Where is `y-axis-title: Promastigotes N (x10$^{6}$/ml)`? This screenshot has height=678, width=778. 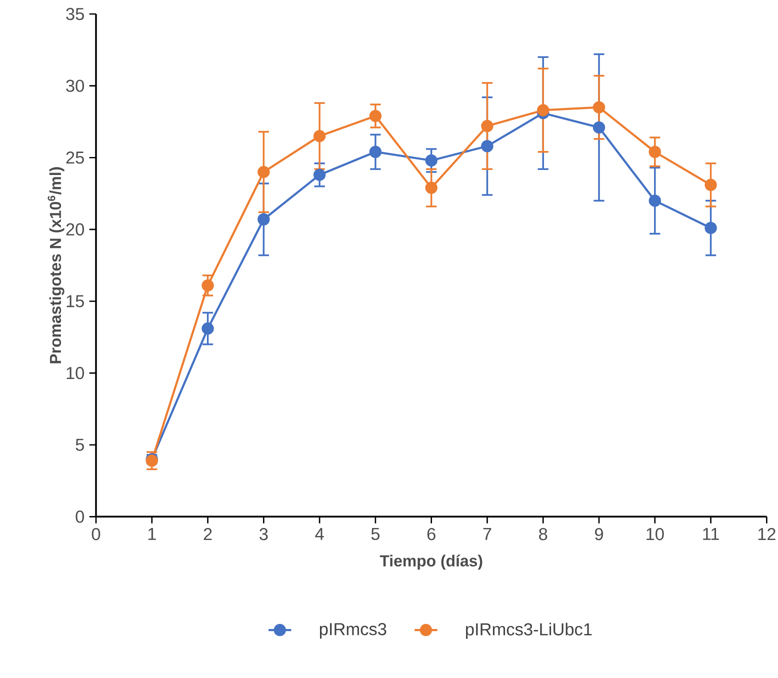 y-axis-title: Promastigotes N (x10$^{6}$/ml) is located at coordinates (56, 265).